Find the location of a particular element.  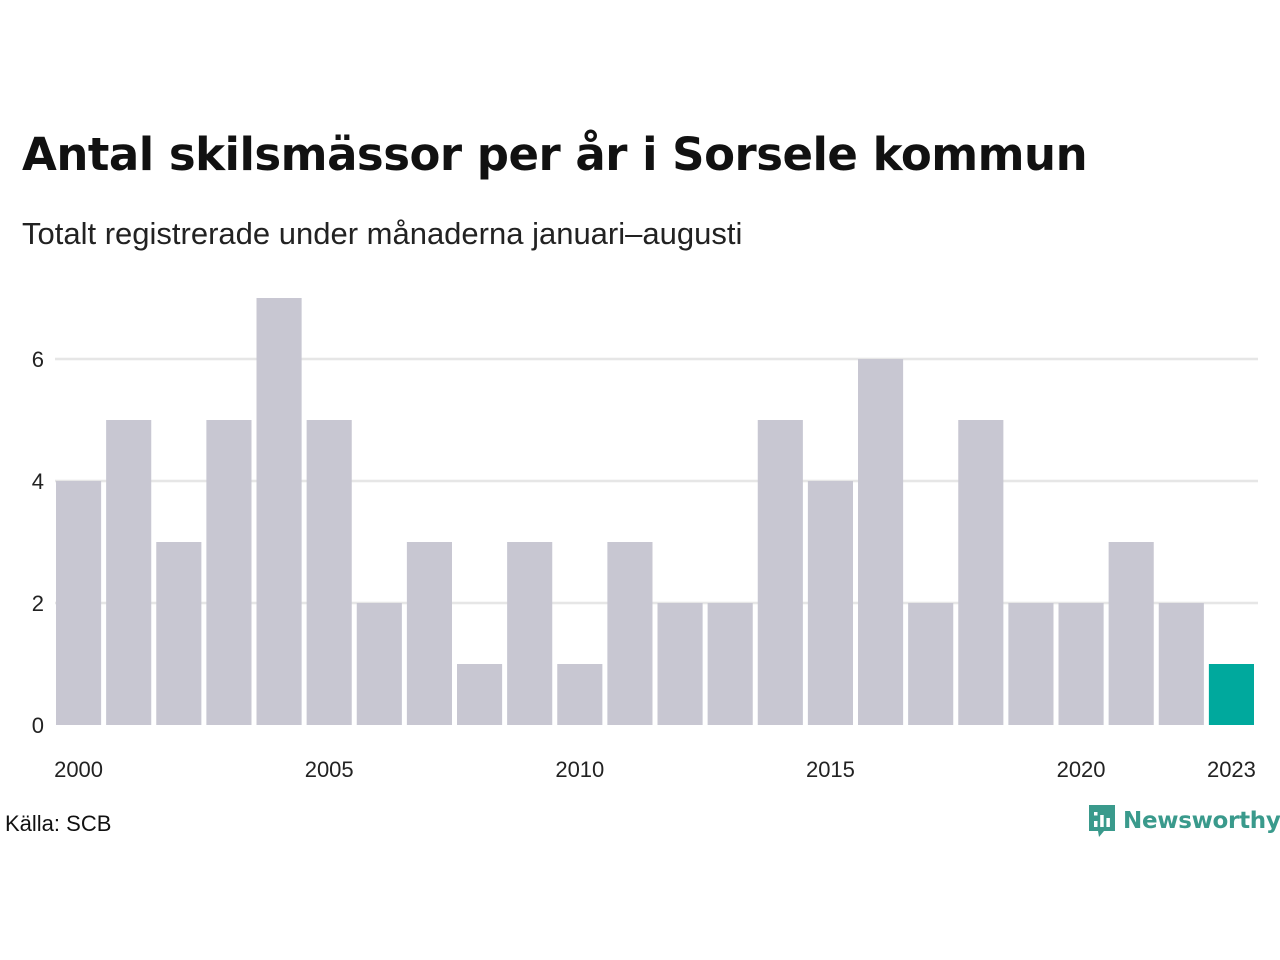

bar-2000 is located at coordinates (79, 603).